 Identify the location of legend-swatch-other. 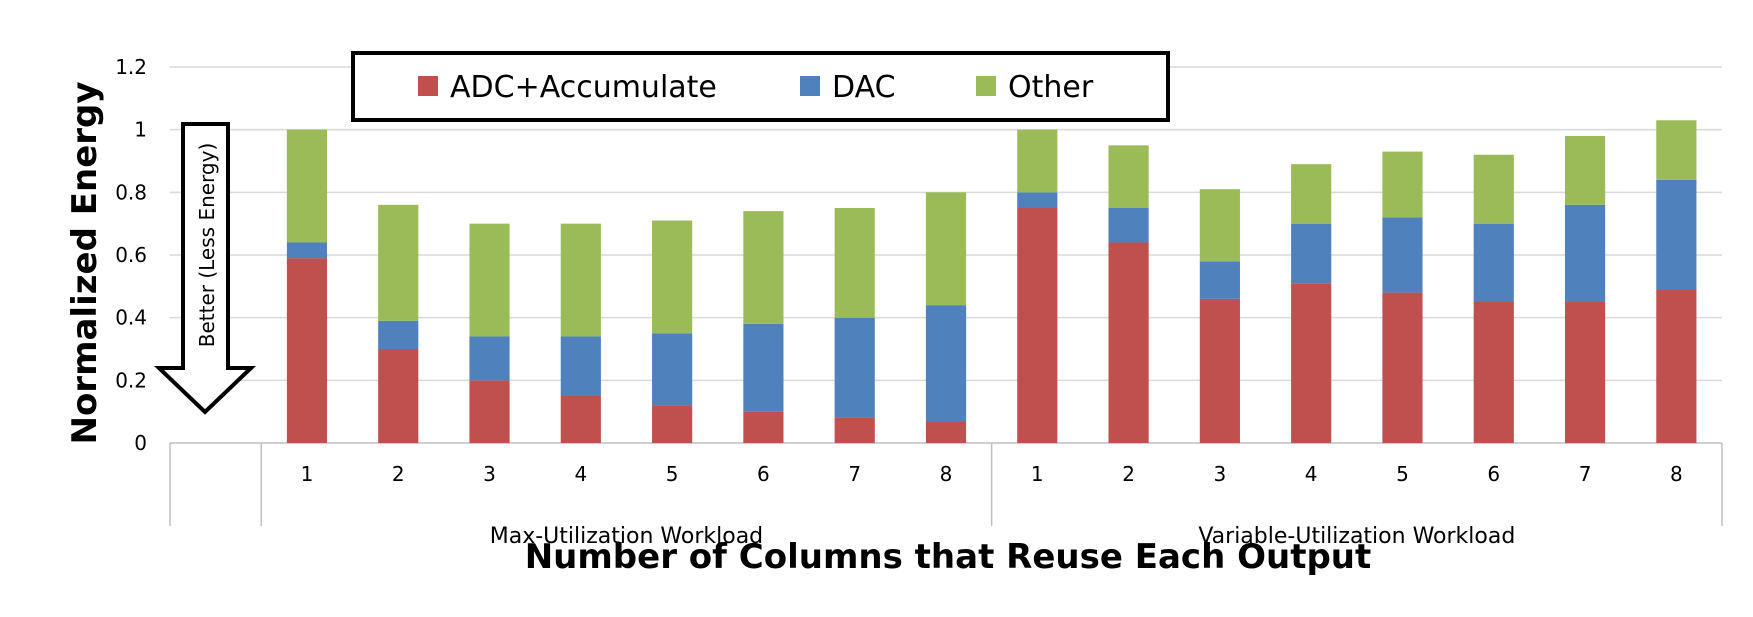
(986, 86).